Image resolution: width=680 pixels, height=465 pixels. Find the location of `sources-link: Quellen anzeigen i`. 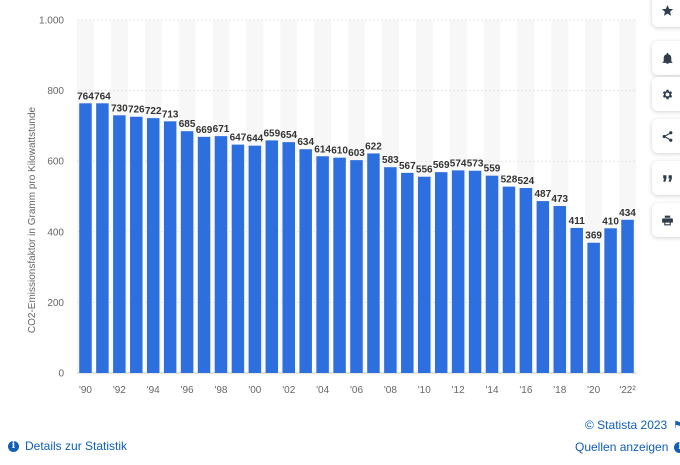

sources-link: Quellen anzeigen i is located at coordinates (627, 447).